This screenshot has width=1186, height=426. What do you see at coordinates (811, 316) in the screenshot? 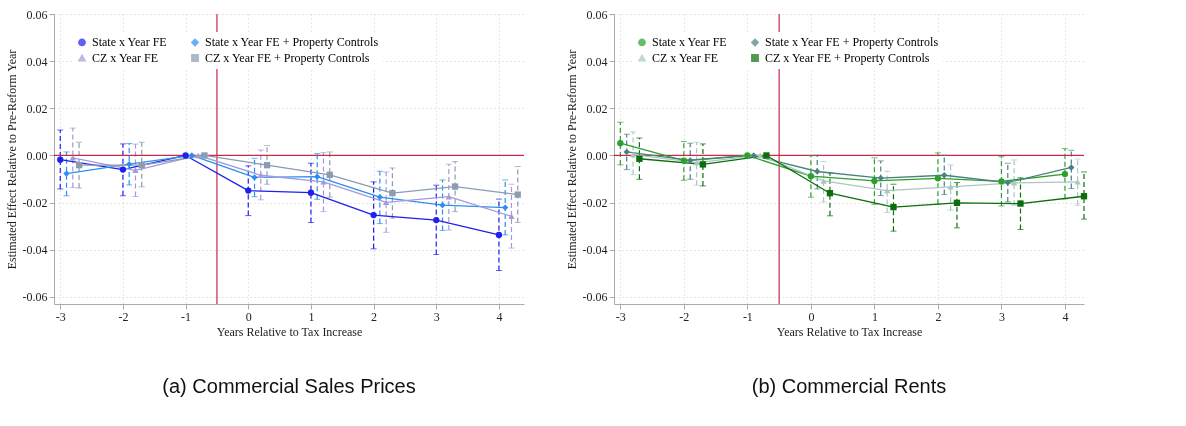
I see `x-tick-label: 0` at bounding box center [811, 316].